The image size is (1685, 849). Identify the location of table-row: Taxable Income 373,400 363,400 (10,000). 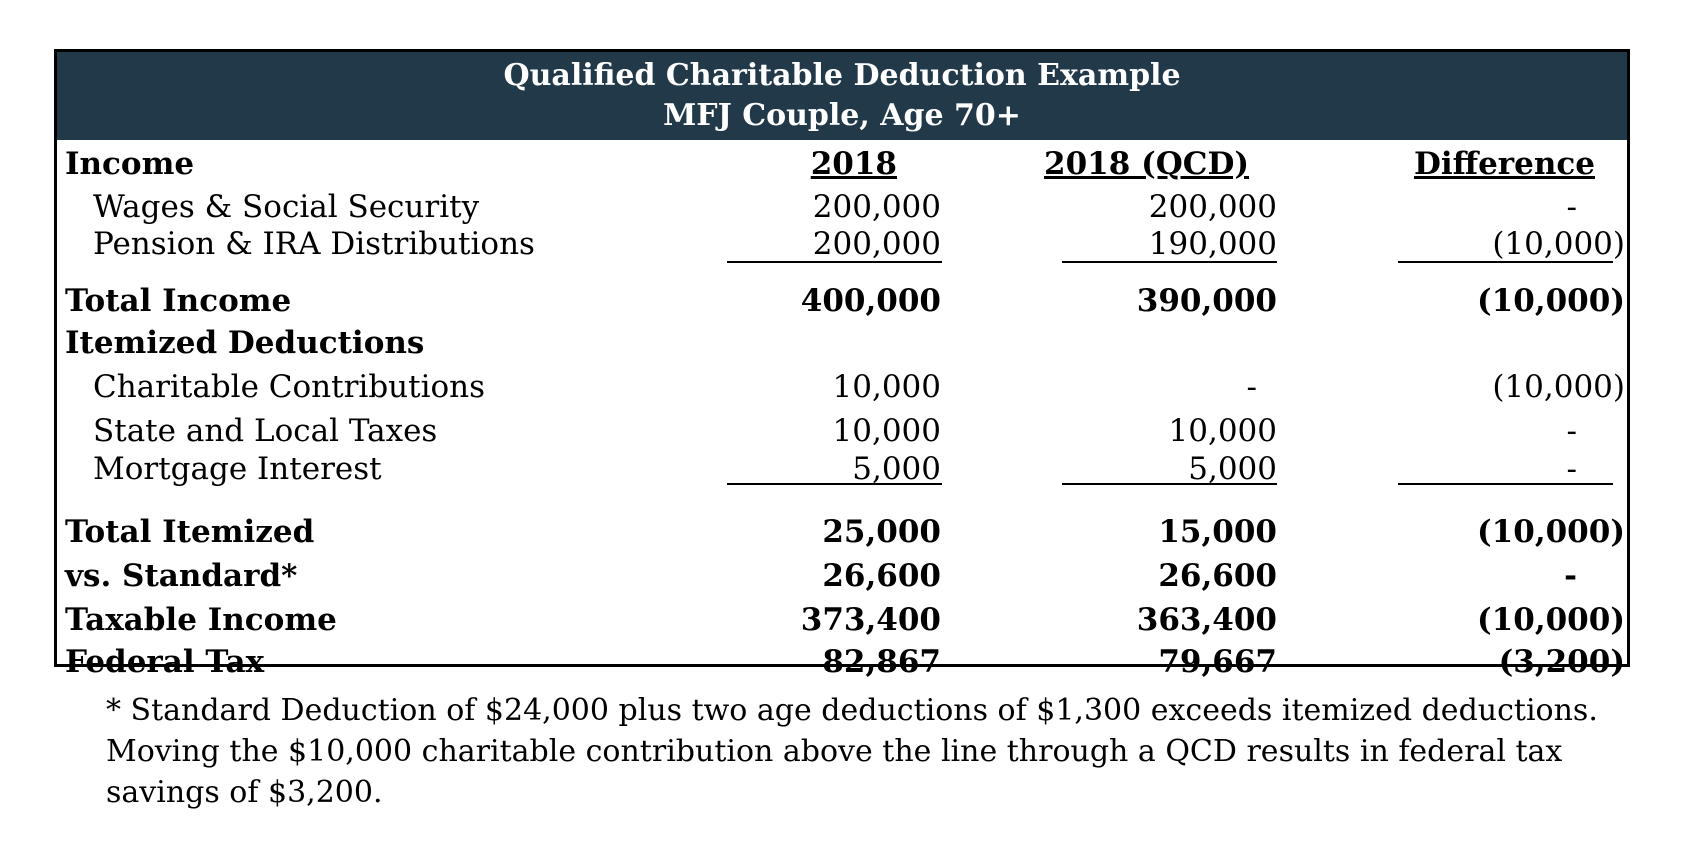
(842, 620).